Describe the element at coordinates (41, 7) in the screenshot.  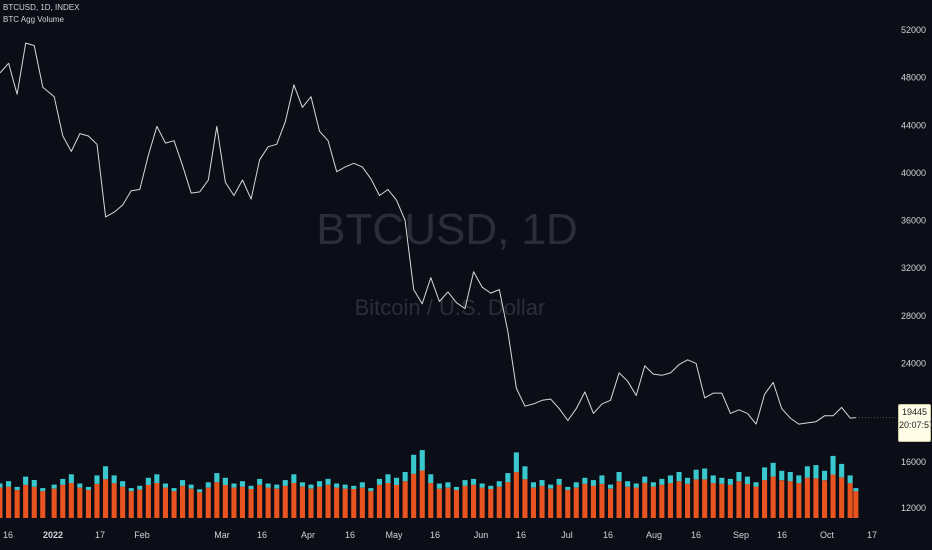
I see `symbol-title: BTCUSD, 1D, INDEX` at that location.